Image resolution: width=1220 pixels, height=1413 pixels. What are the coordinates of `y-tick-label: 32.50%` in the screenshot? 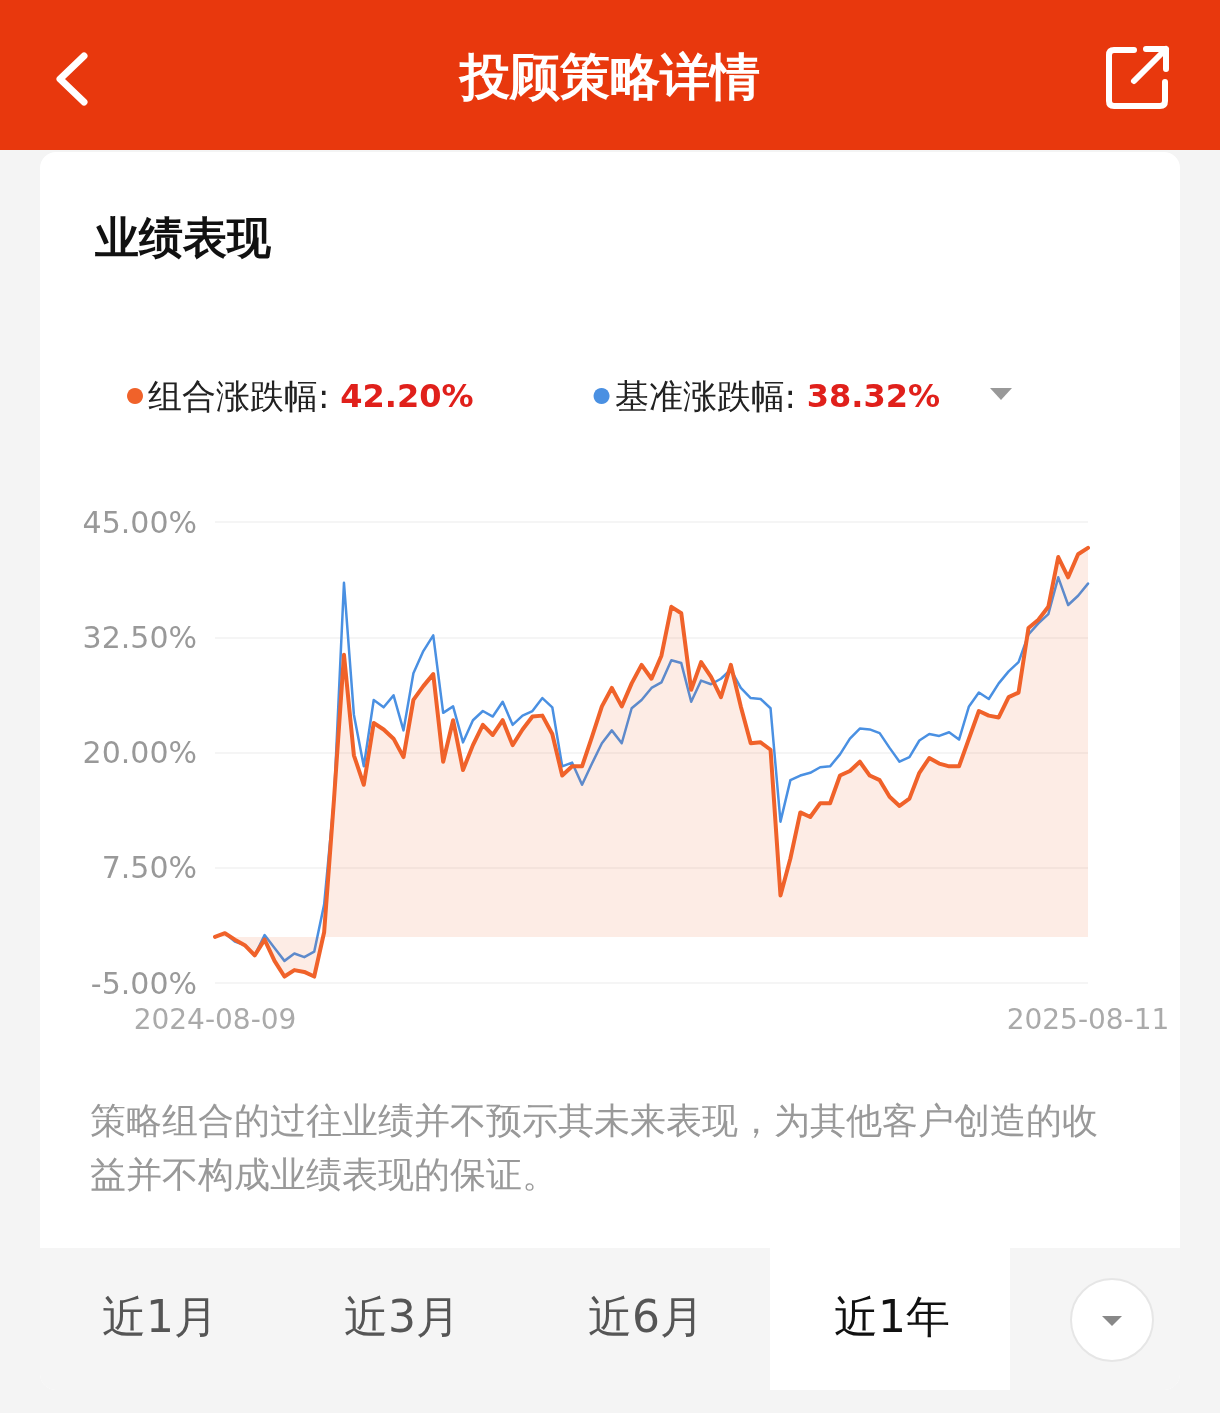 It's located at (139, 637).